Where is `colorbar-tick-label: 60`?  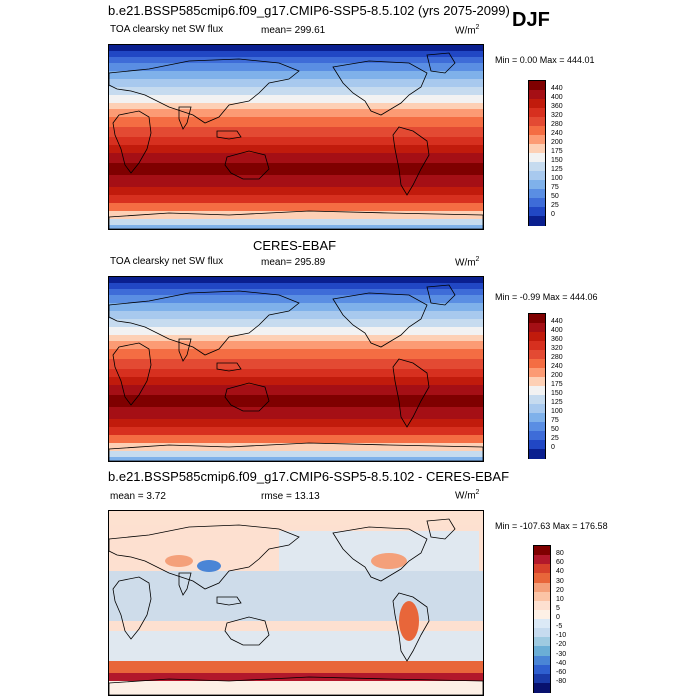 colorbar-tick-label: 60 is located at coordinates (560, 563).